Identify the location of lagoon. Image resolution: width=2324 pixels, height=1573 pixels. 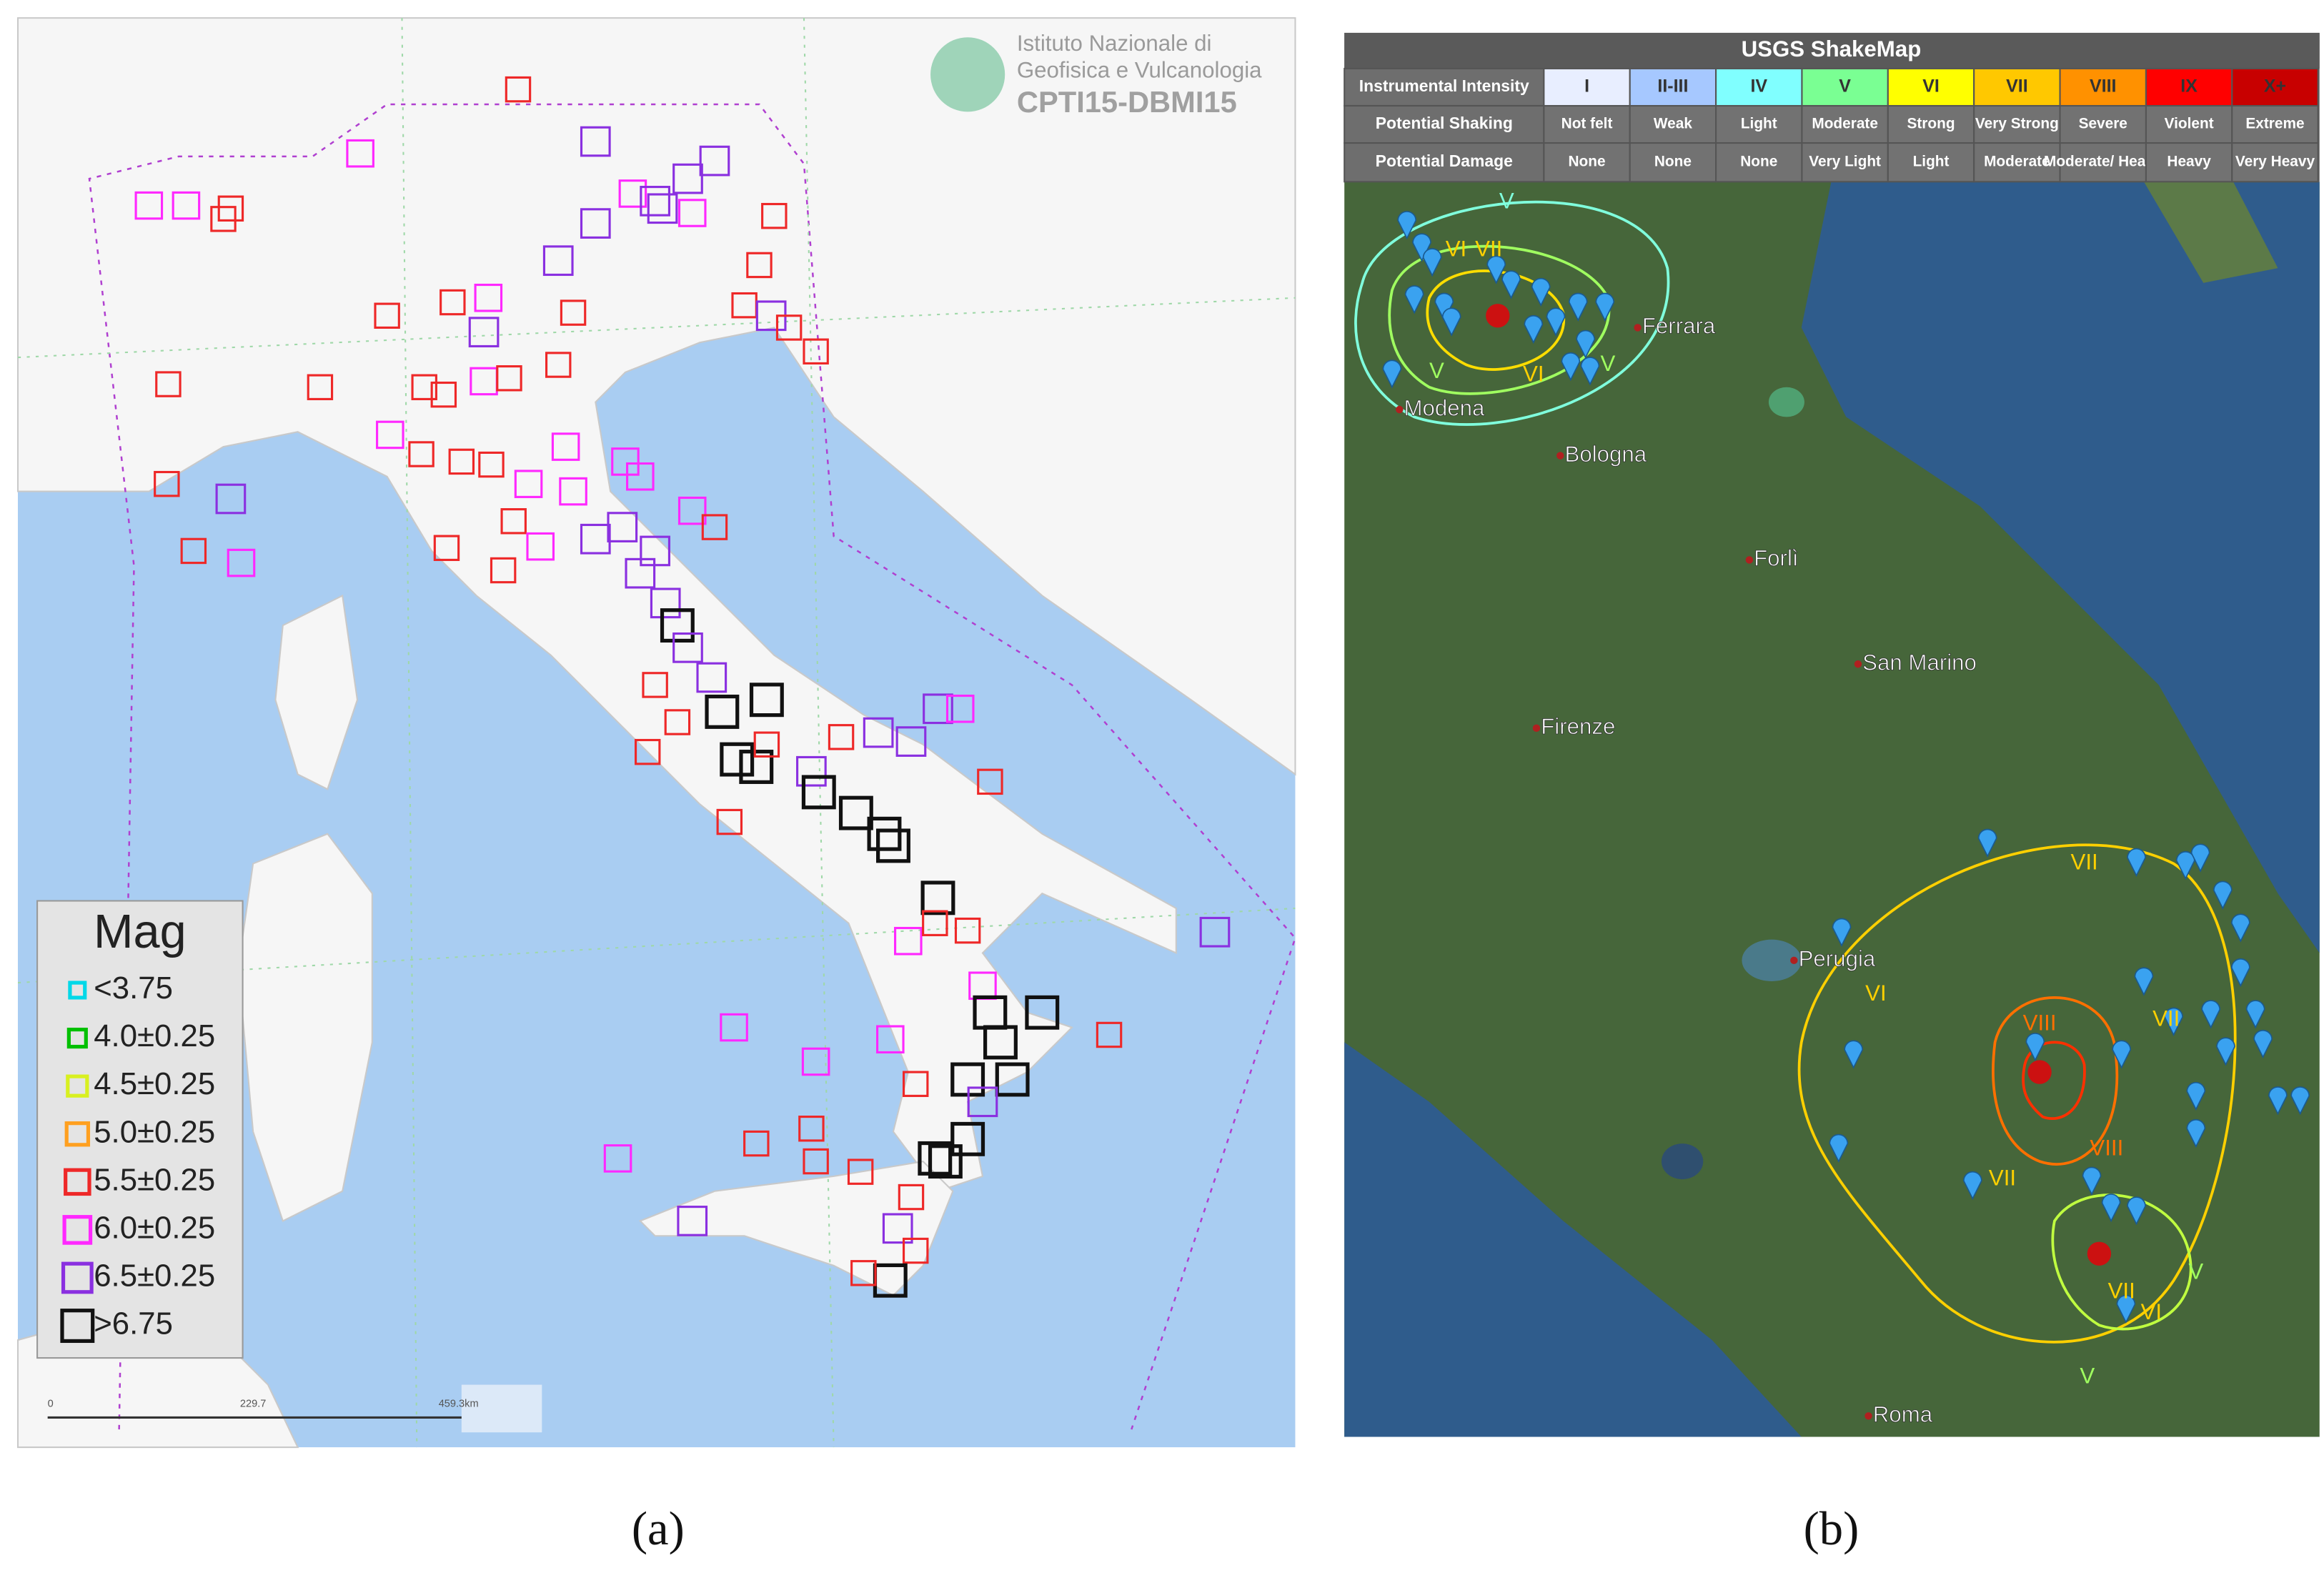
(1786, 402).